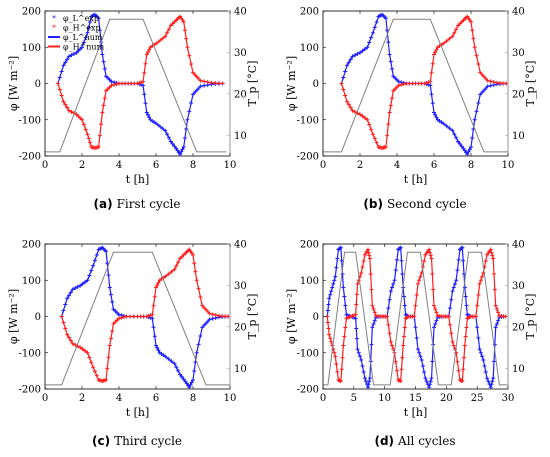 The image size is (550, 457). Describe the element at coordinates (31, 48) in the screenshot. I see `y-tick-label: 100` at that location.